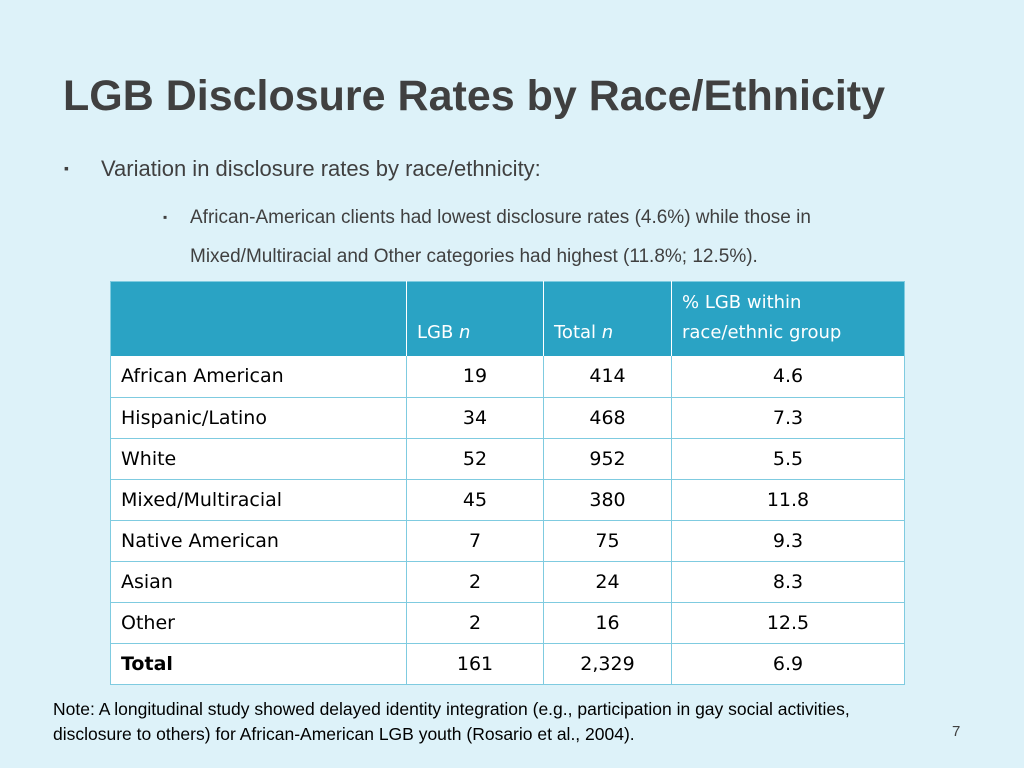  I want to click on cell-group: Hispanic/Latino, so click(258, 418).